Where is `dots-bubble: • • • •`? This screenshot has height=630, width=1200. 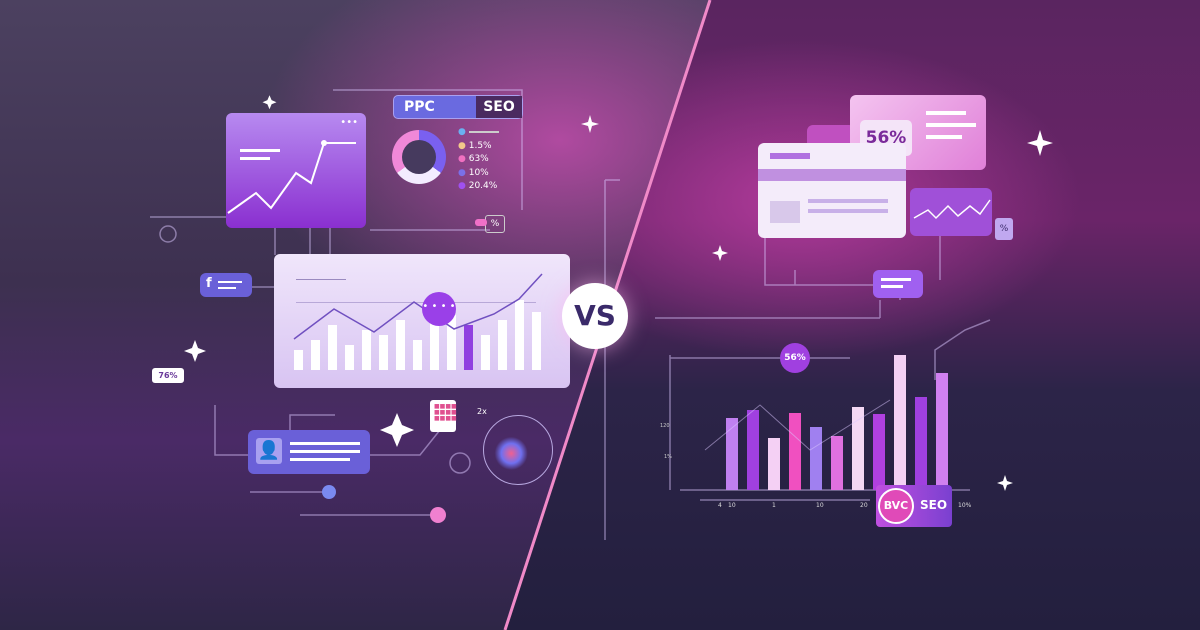
dots-bubble: • • • • is located at coordinates (439, 309).